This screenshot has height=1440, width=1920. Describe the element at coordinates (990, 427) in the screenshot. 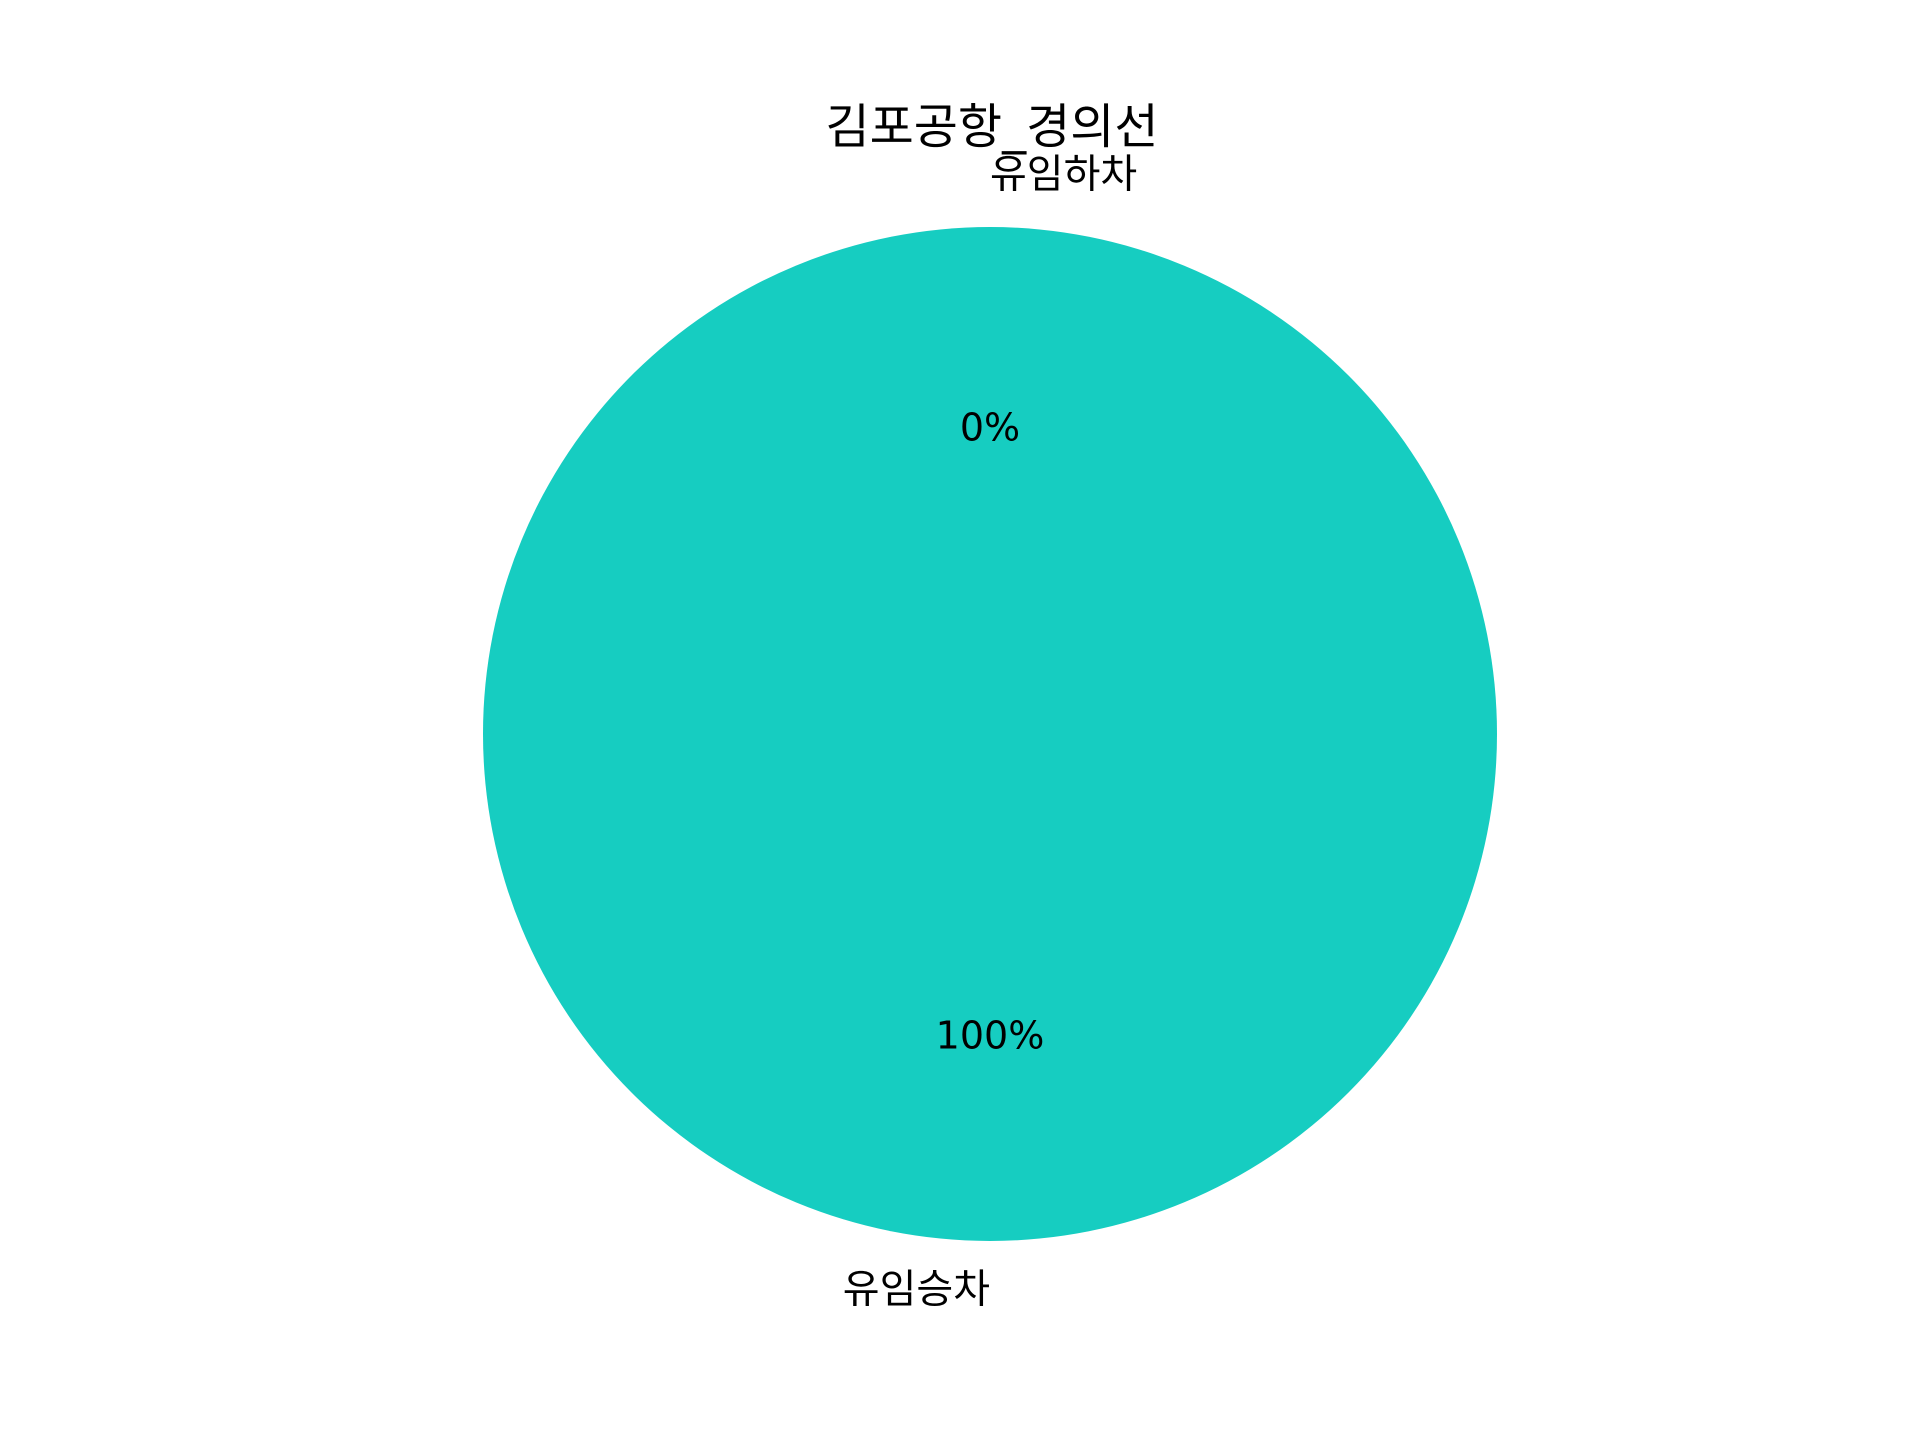

I see `pie-percent-label-1: 0%` at that location.